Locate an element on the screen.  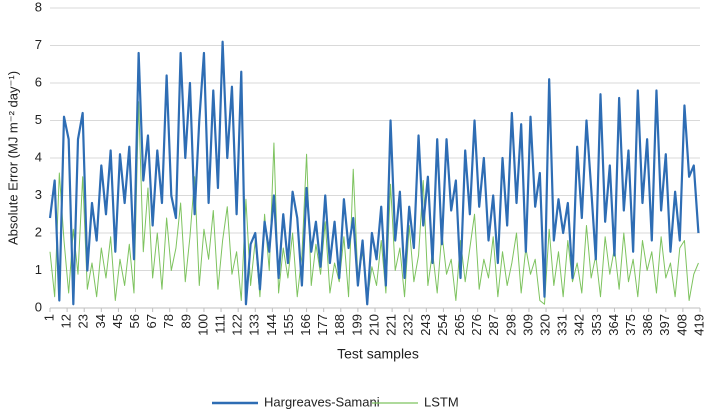
x-tick-label: 133 is located at coordinates (254, 325).